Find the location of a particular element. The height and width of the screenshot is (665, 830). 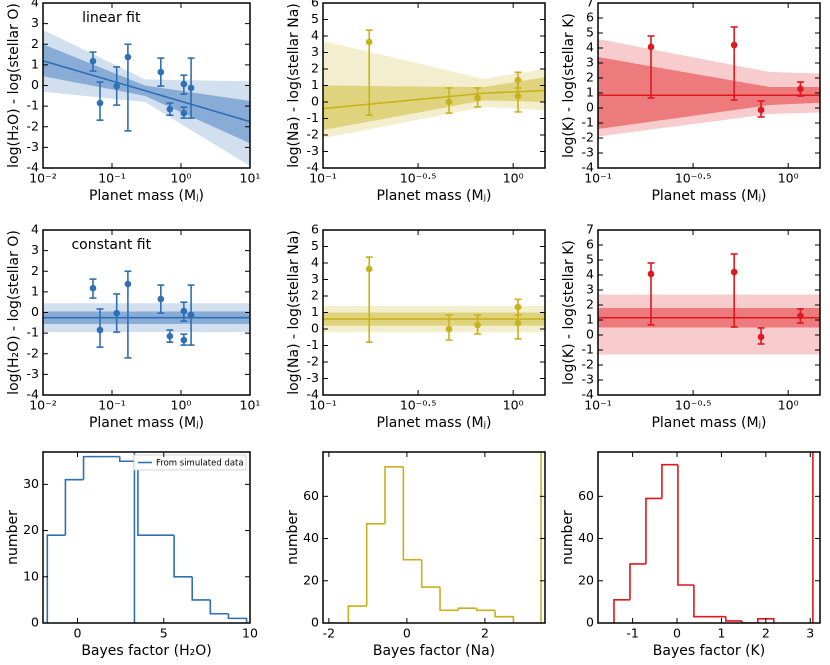

outer-band is located at coordinates (434, 89).